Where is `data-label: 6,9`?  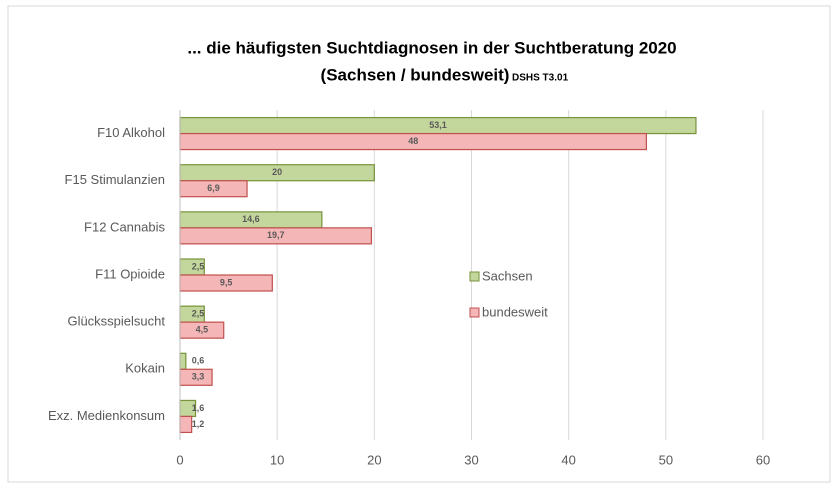 data-label: 6,9 is located at coordinates (213, 188).